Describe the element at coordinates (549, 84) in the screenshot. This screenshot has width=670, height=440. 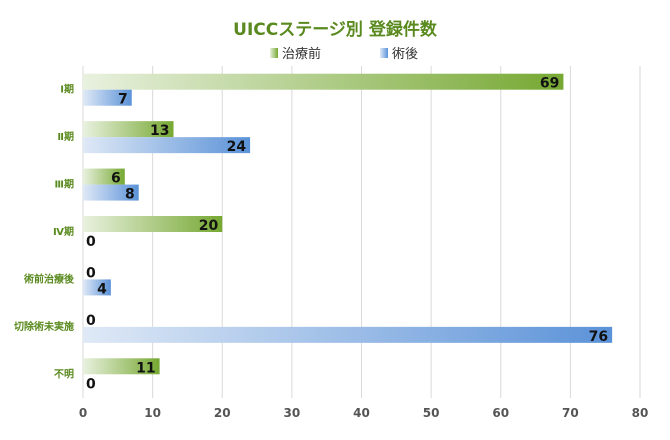
I see `data-label: 69` at that location.